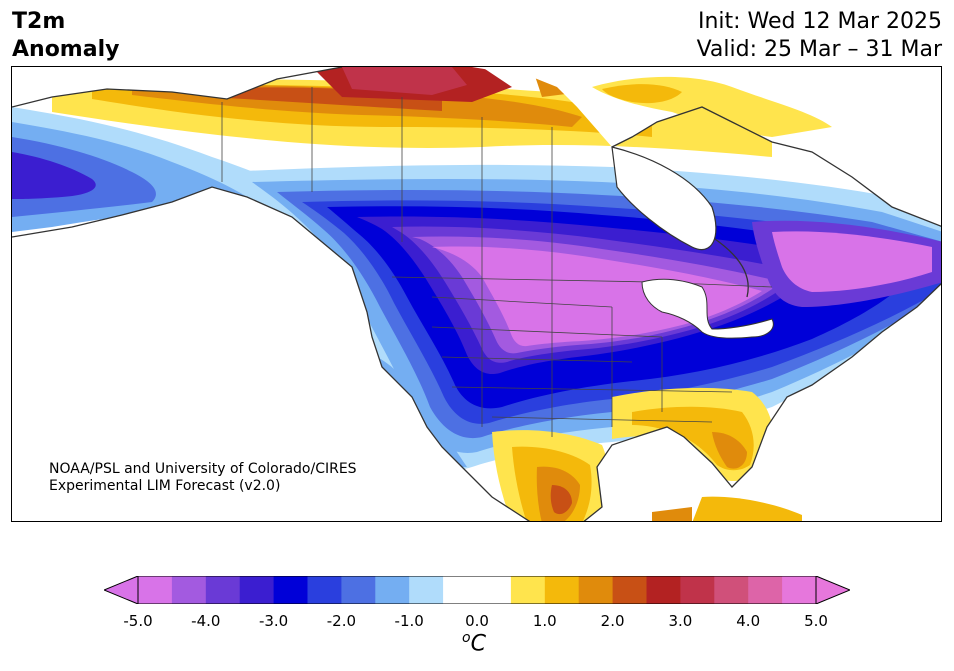  Describe the element at coordinates (66, 49) in the screenshot. I see `title-line-2: Anomaly` at that location.